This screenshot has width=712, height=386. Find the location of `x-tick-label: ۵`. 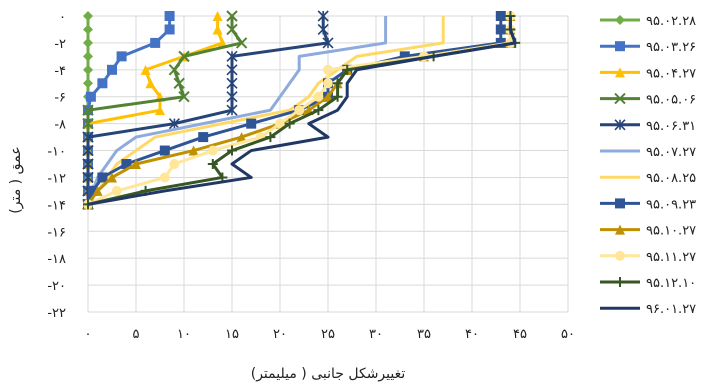

x-tick-label: ۵ is located at coordinates (136, 334).